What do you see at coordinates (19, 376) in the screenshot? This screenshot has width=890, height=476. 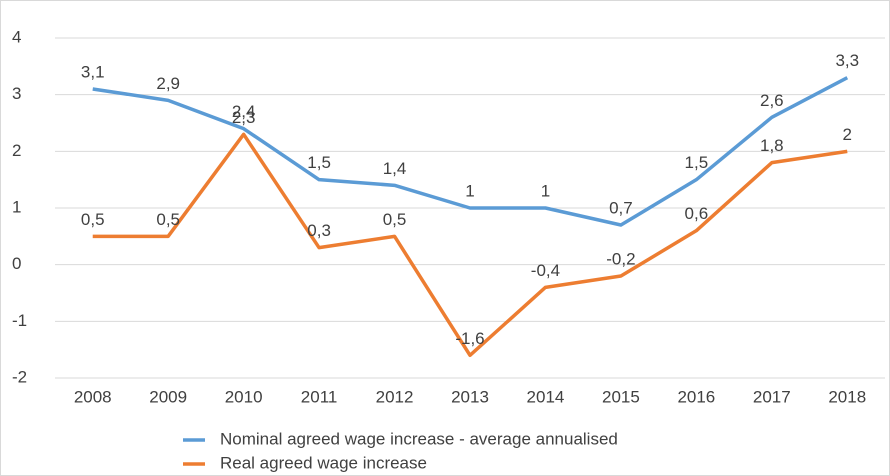 I see `y-tick-label: -2` at bounding box center [19, 376].